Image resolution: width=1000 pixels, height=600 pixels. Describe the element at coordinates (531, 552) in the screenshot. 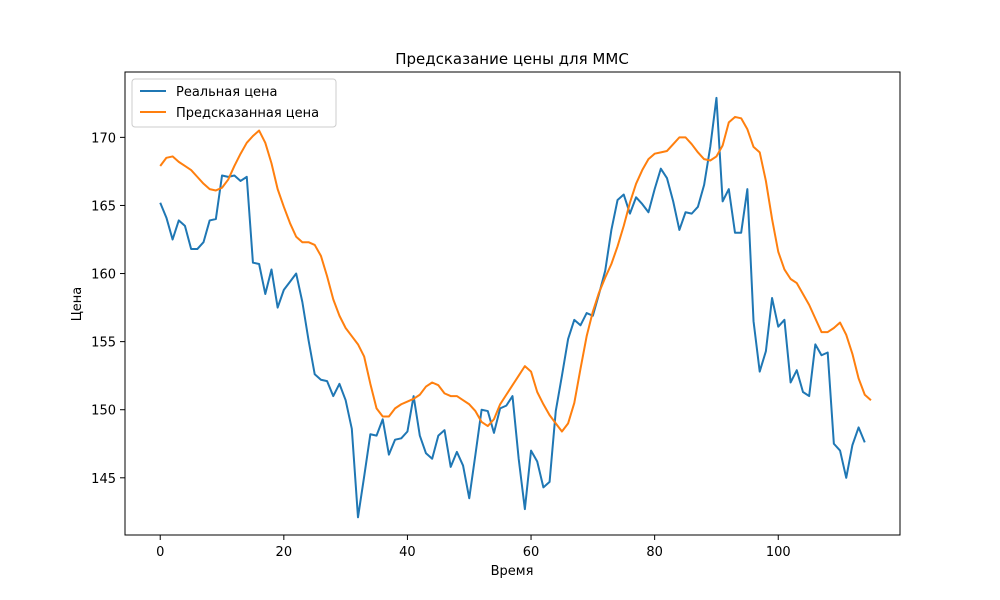

I see `x-tick-label: 60` at that location.